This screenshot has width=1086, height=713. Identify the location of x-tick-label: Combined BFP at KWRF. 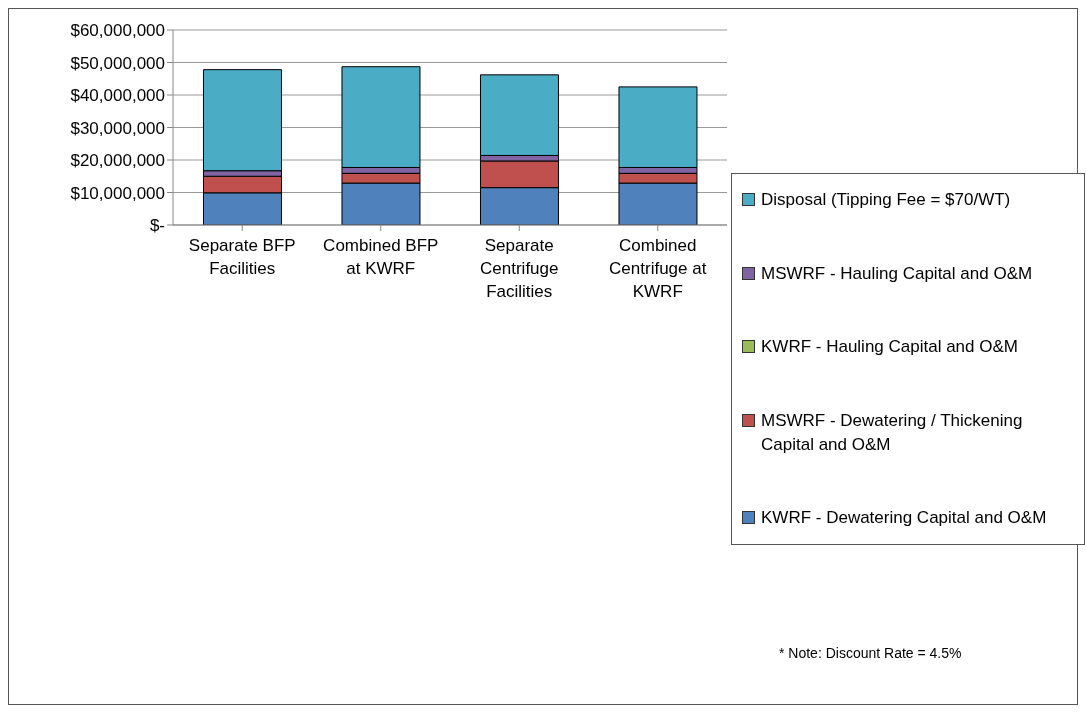
(381, 257).